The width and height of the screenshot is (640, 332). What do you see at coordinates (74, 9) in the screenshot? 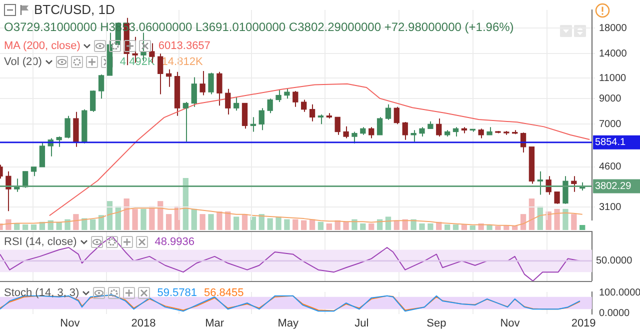
I see `chart-title: BTC/USD, 1D` at bounding box center [74, 9].